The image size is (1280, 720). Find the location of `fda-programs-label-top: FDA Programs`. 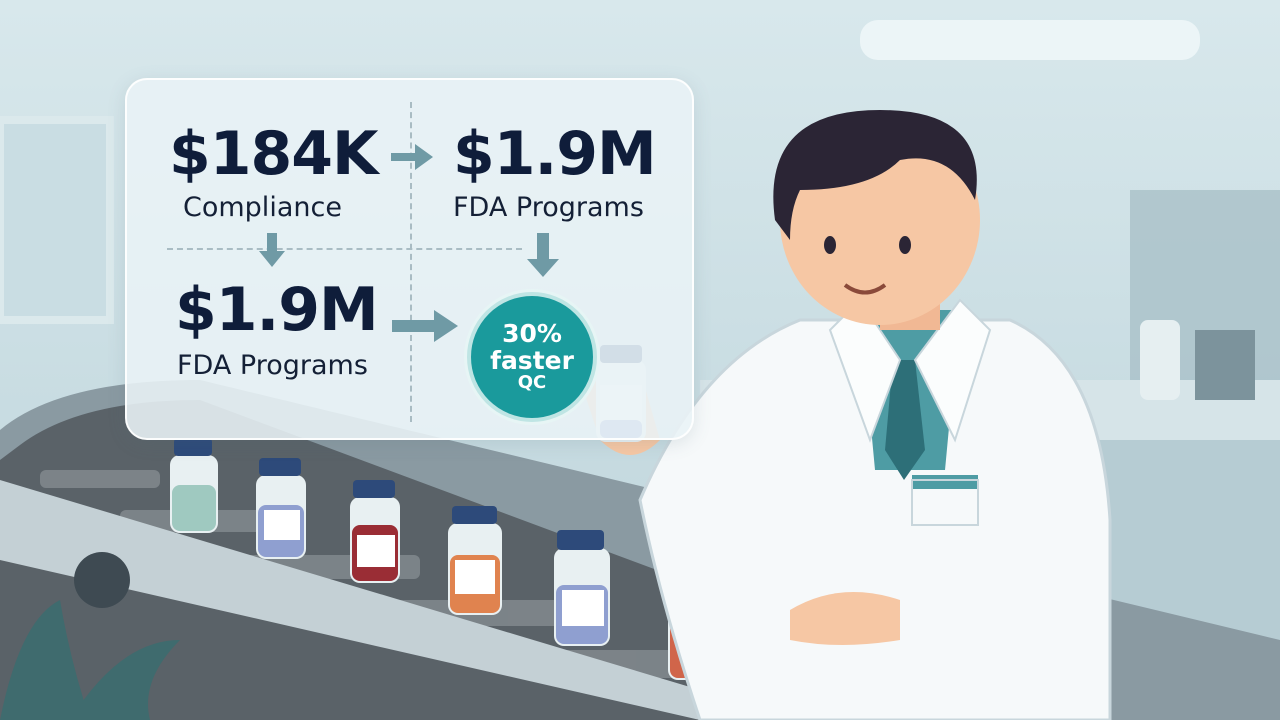

fda-programs-label-top: FDA Programs is located at coordinates (548, 207).